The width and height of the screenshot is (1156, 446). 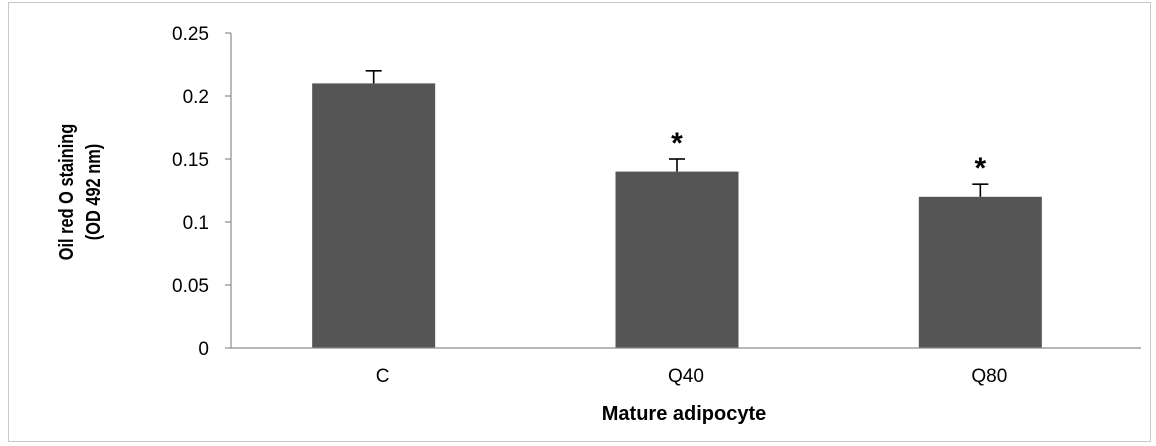 I want to click on y-axis-title-line1: Oil red O staining, so click(x=65, y=192).